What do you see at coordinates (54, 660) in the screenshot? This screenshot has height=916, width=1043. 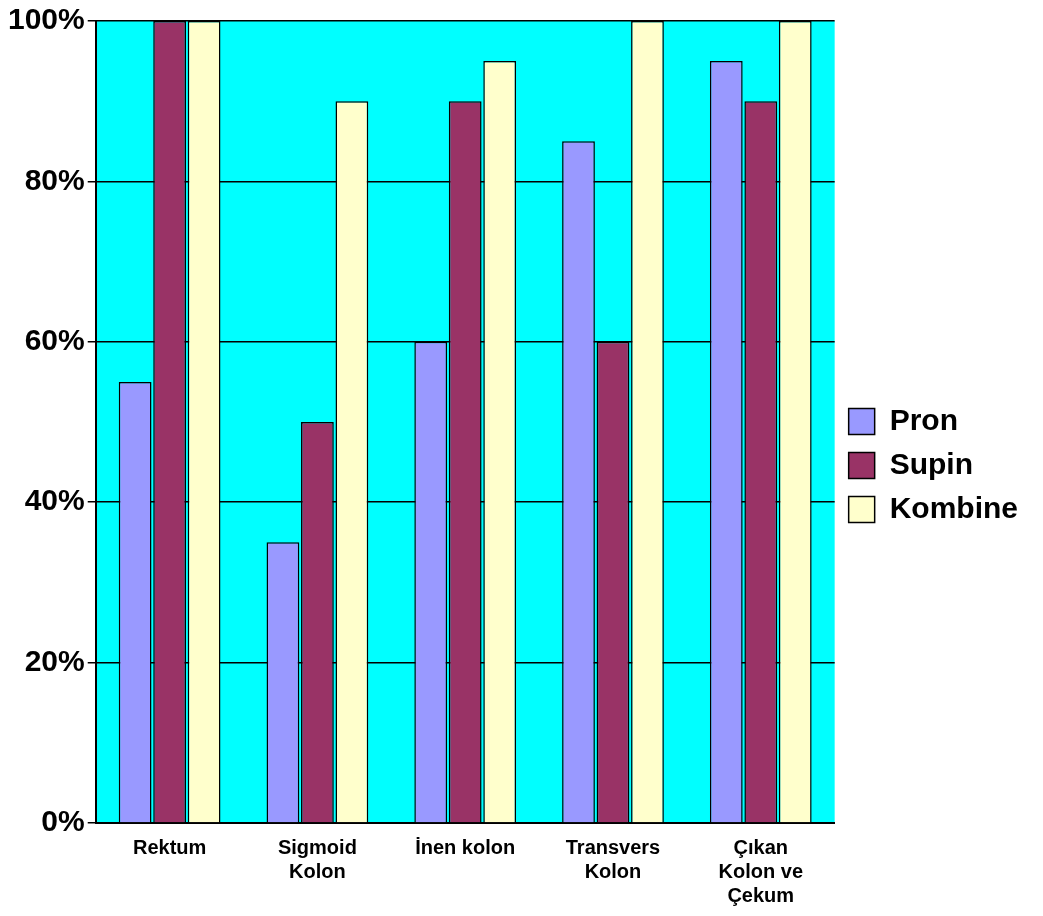 I see `y-tick-label: 20%` at bounding box center [54, 660].